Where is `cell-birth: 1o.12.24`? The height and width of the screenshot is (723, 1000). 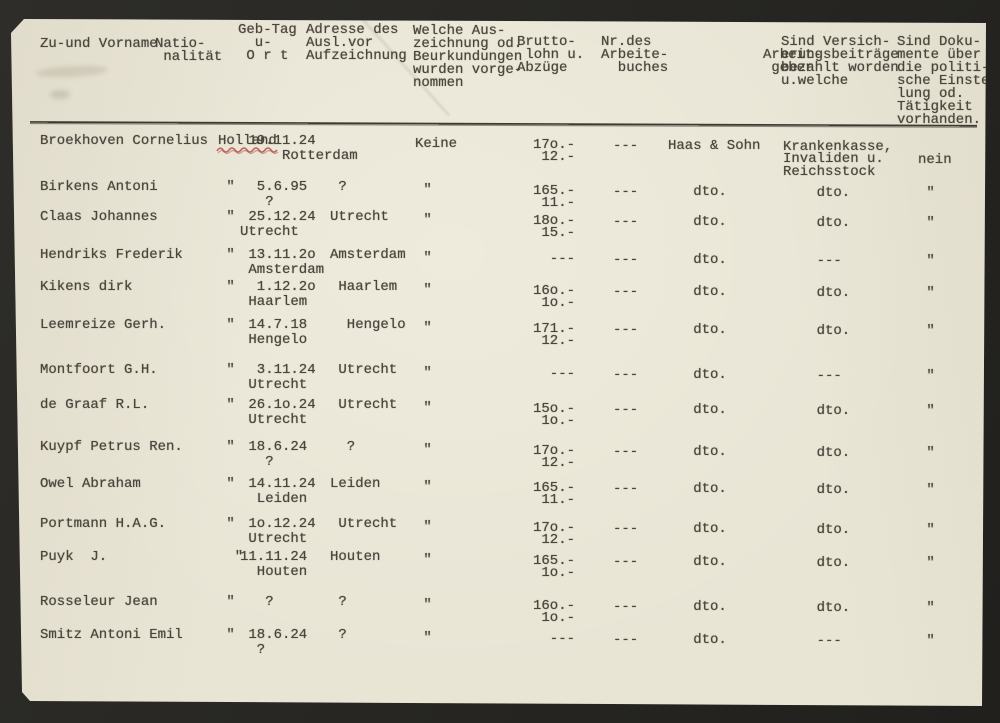 cell-birth: 1o.12.24 is located at coordinates (278, 524).